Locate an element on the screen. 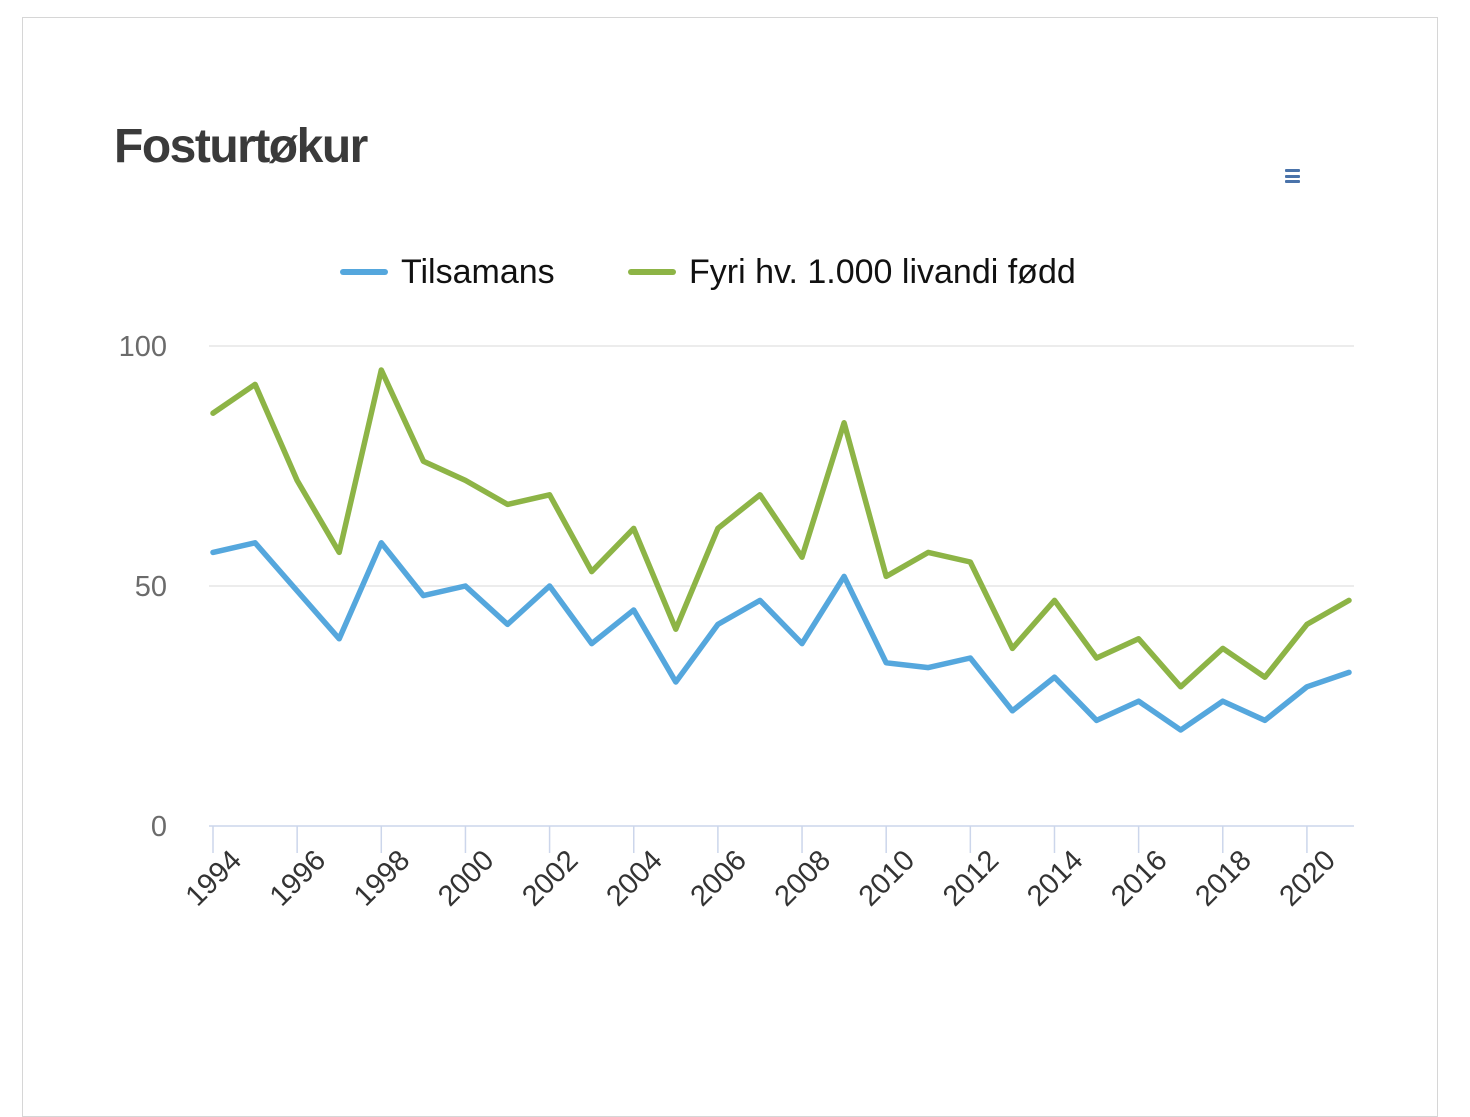 Image resolution: width=1470 pixels, height=1117 pixels. x-axis-label: 2016 is located at coordinates (1139, 878).